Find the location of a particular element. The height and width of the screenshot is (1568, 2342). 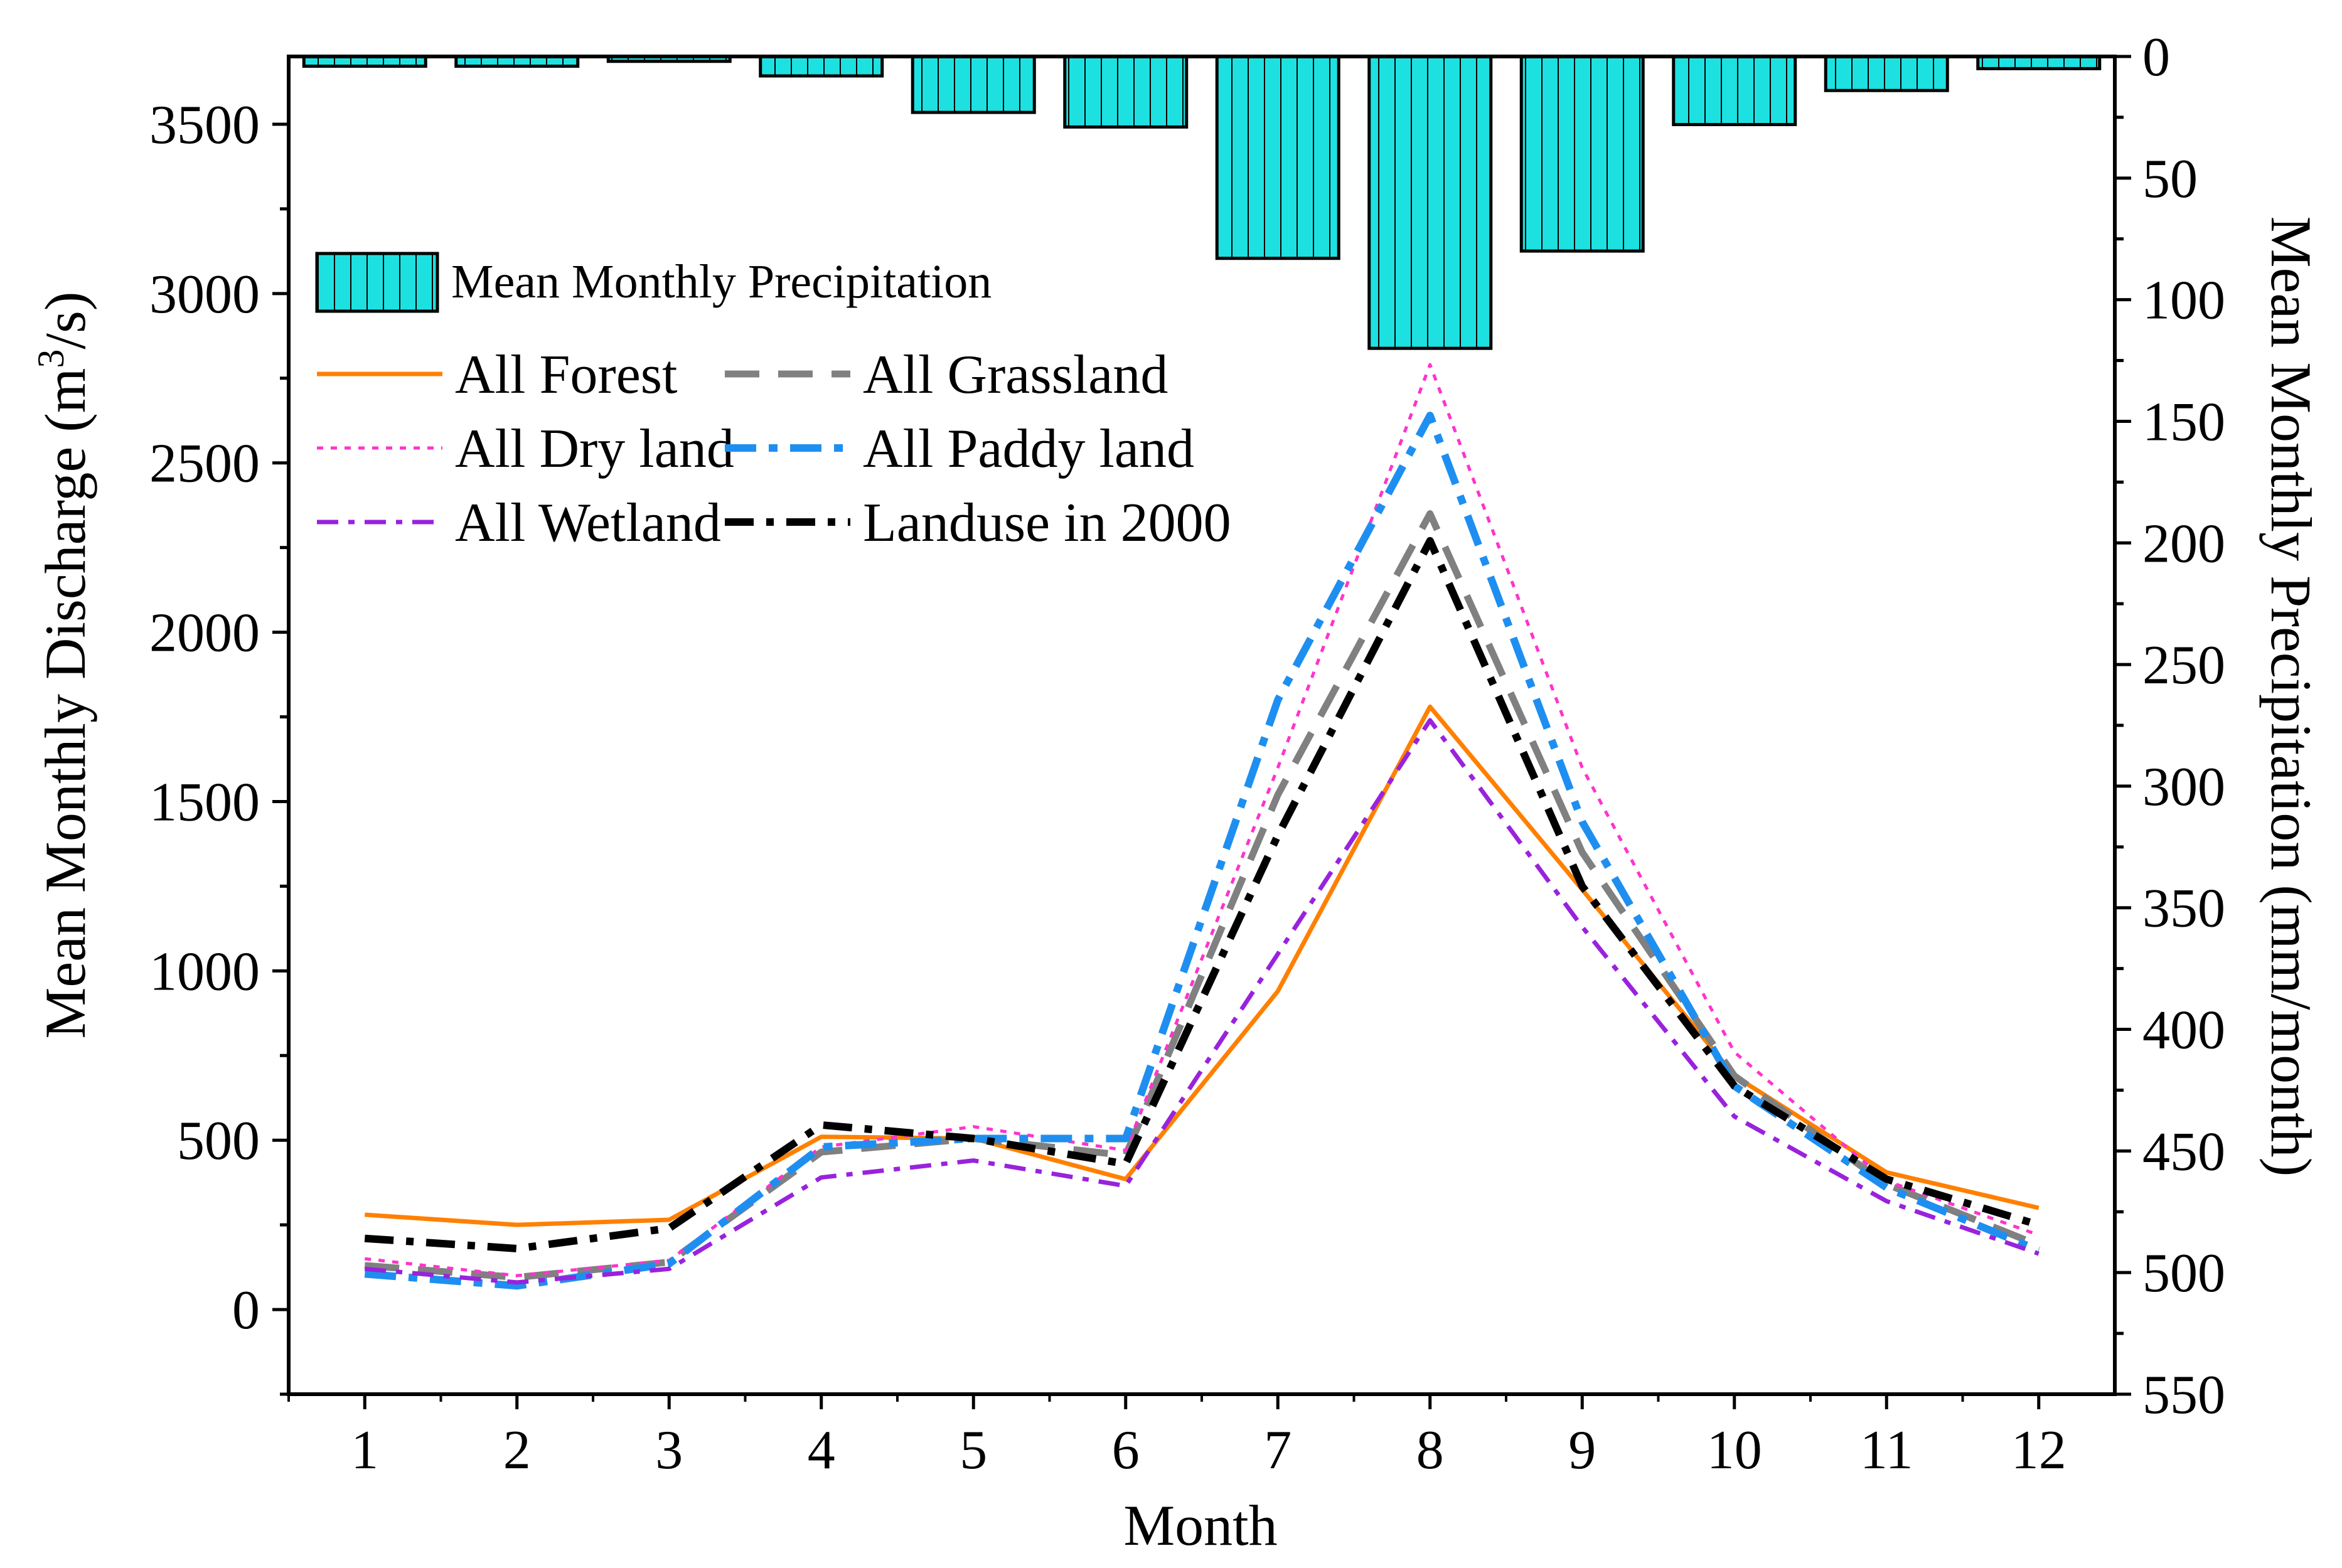

x-tick-label: 2 is located at coordinates (517, 1450).